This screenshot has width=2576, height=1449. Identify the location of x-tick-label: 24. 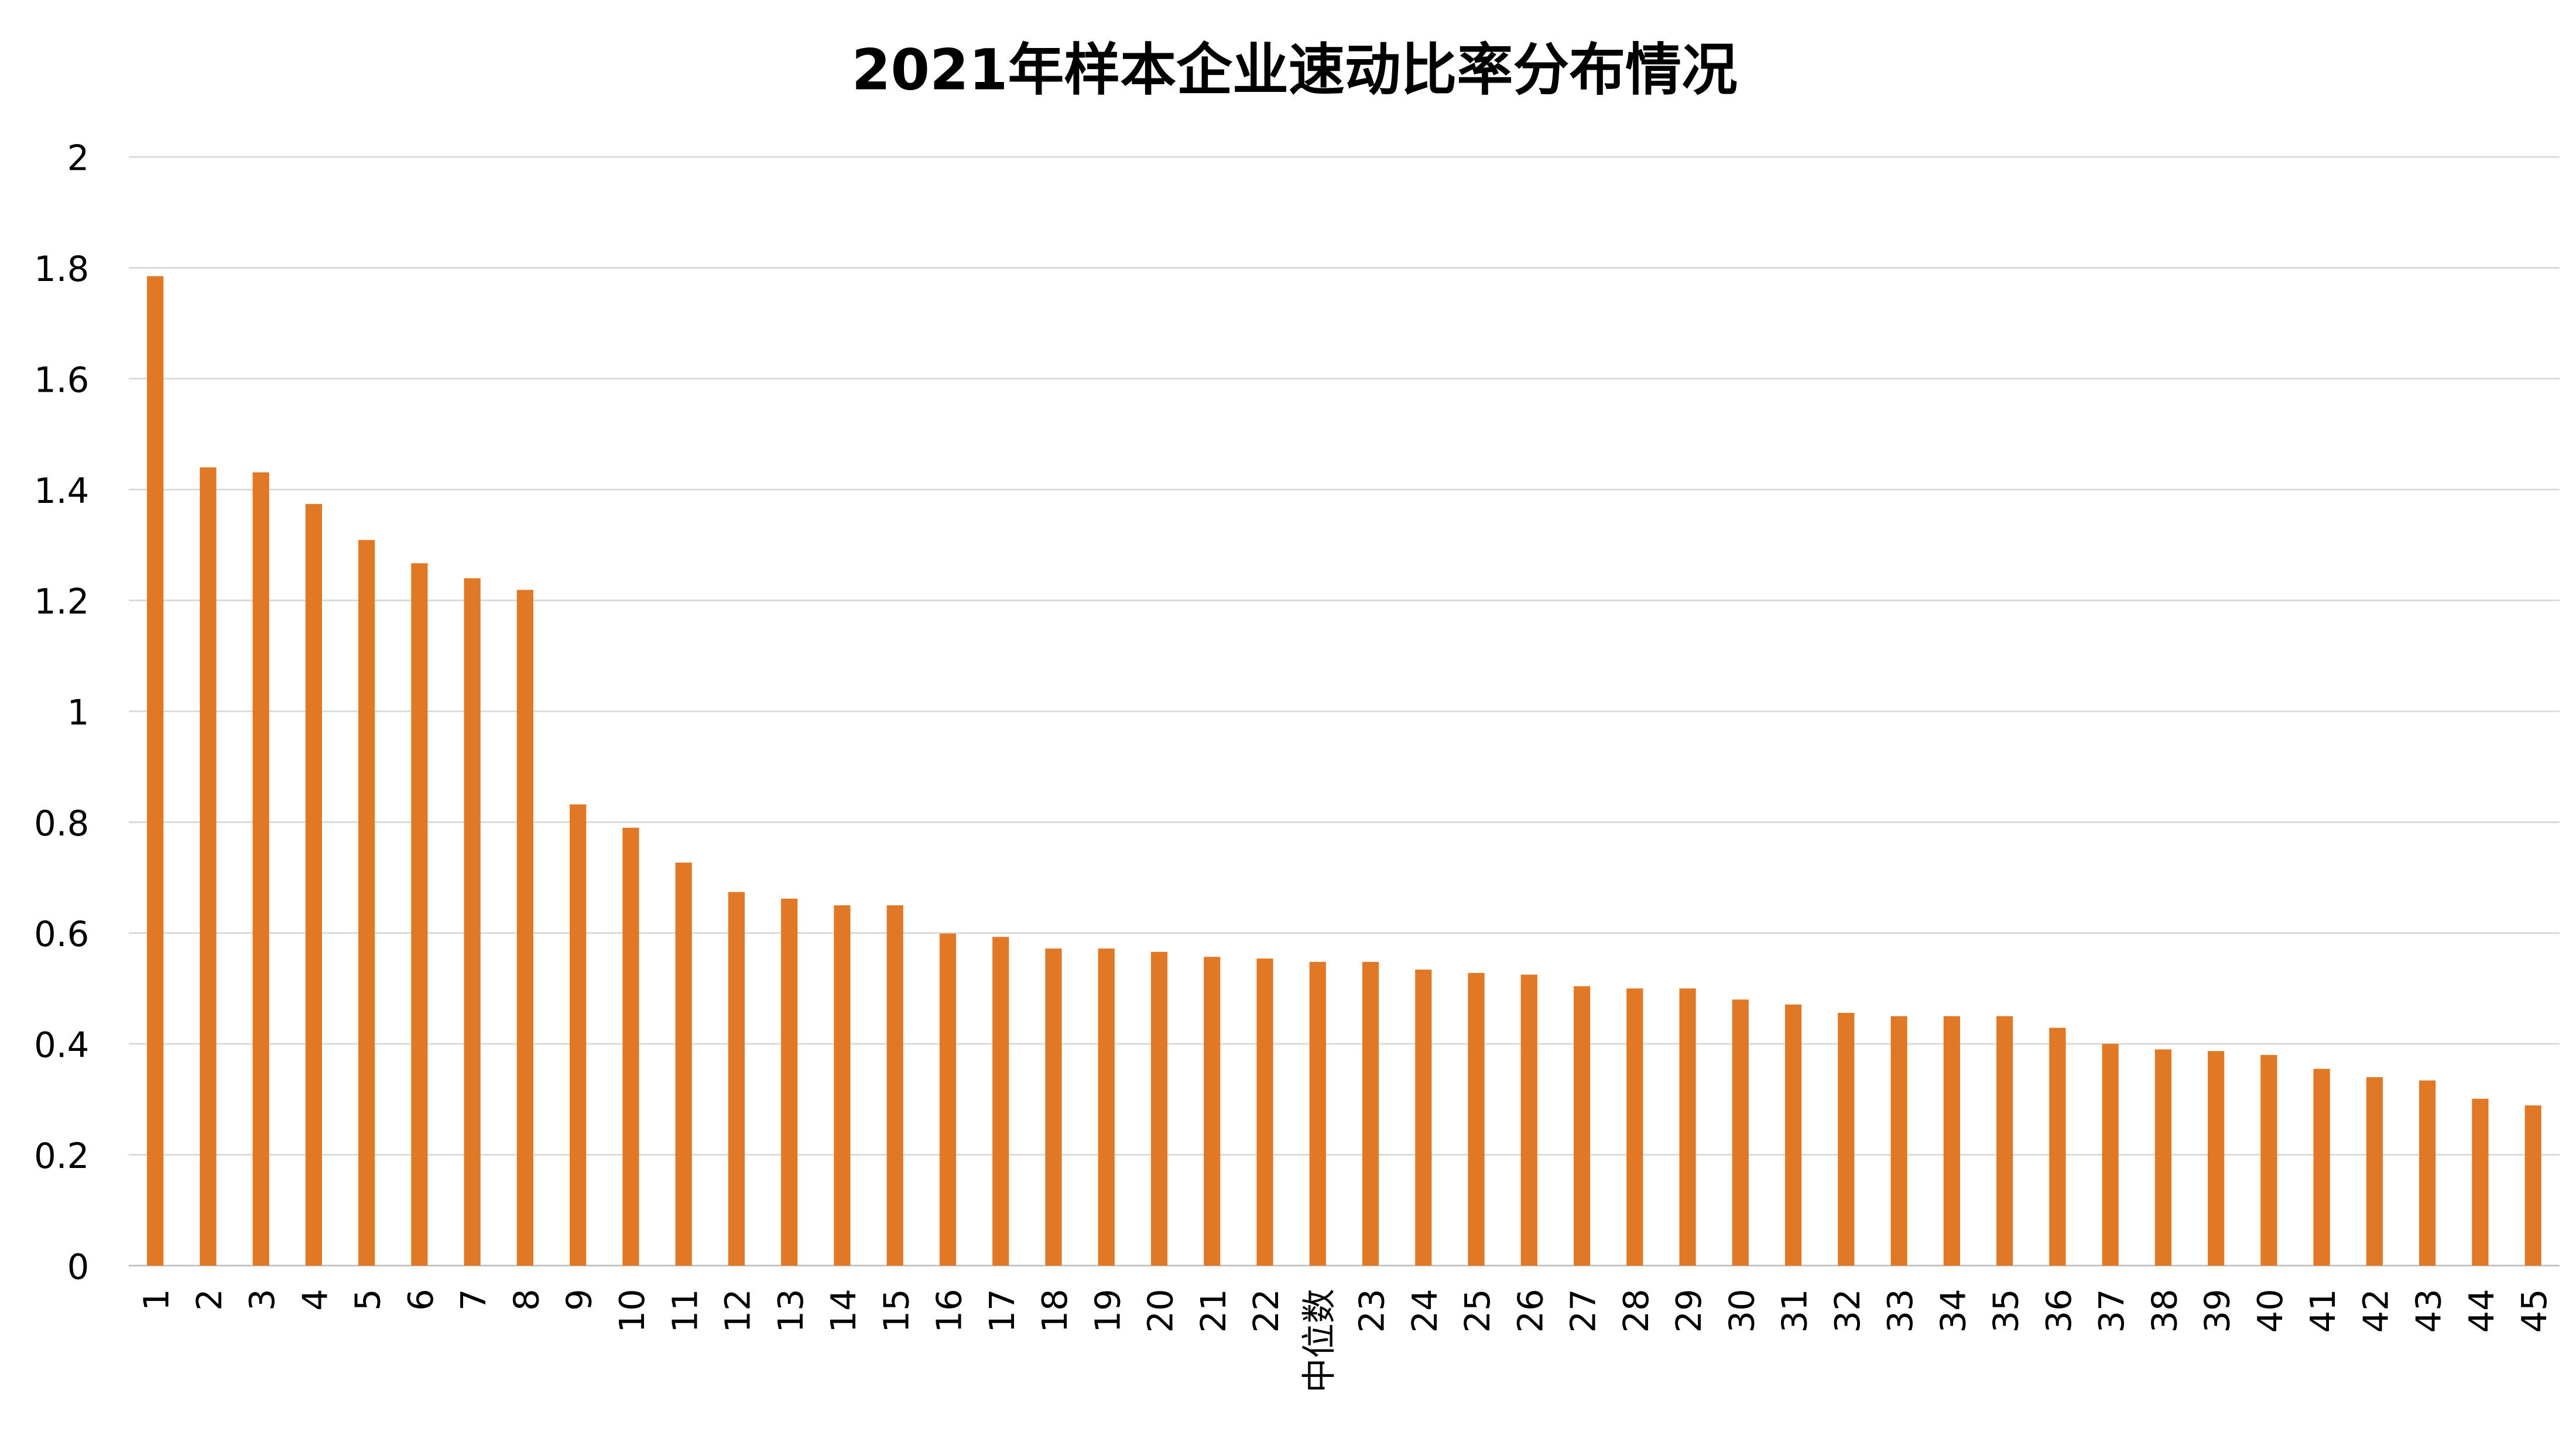
(1425, 1311).